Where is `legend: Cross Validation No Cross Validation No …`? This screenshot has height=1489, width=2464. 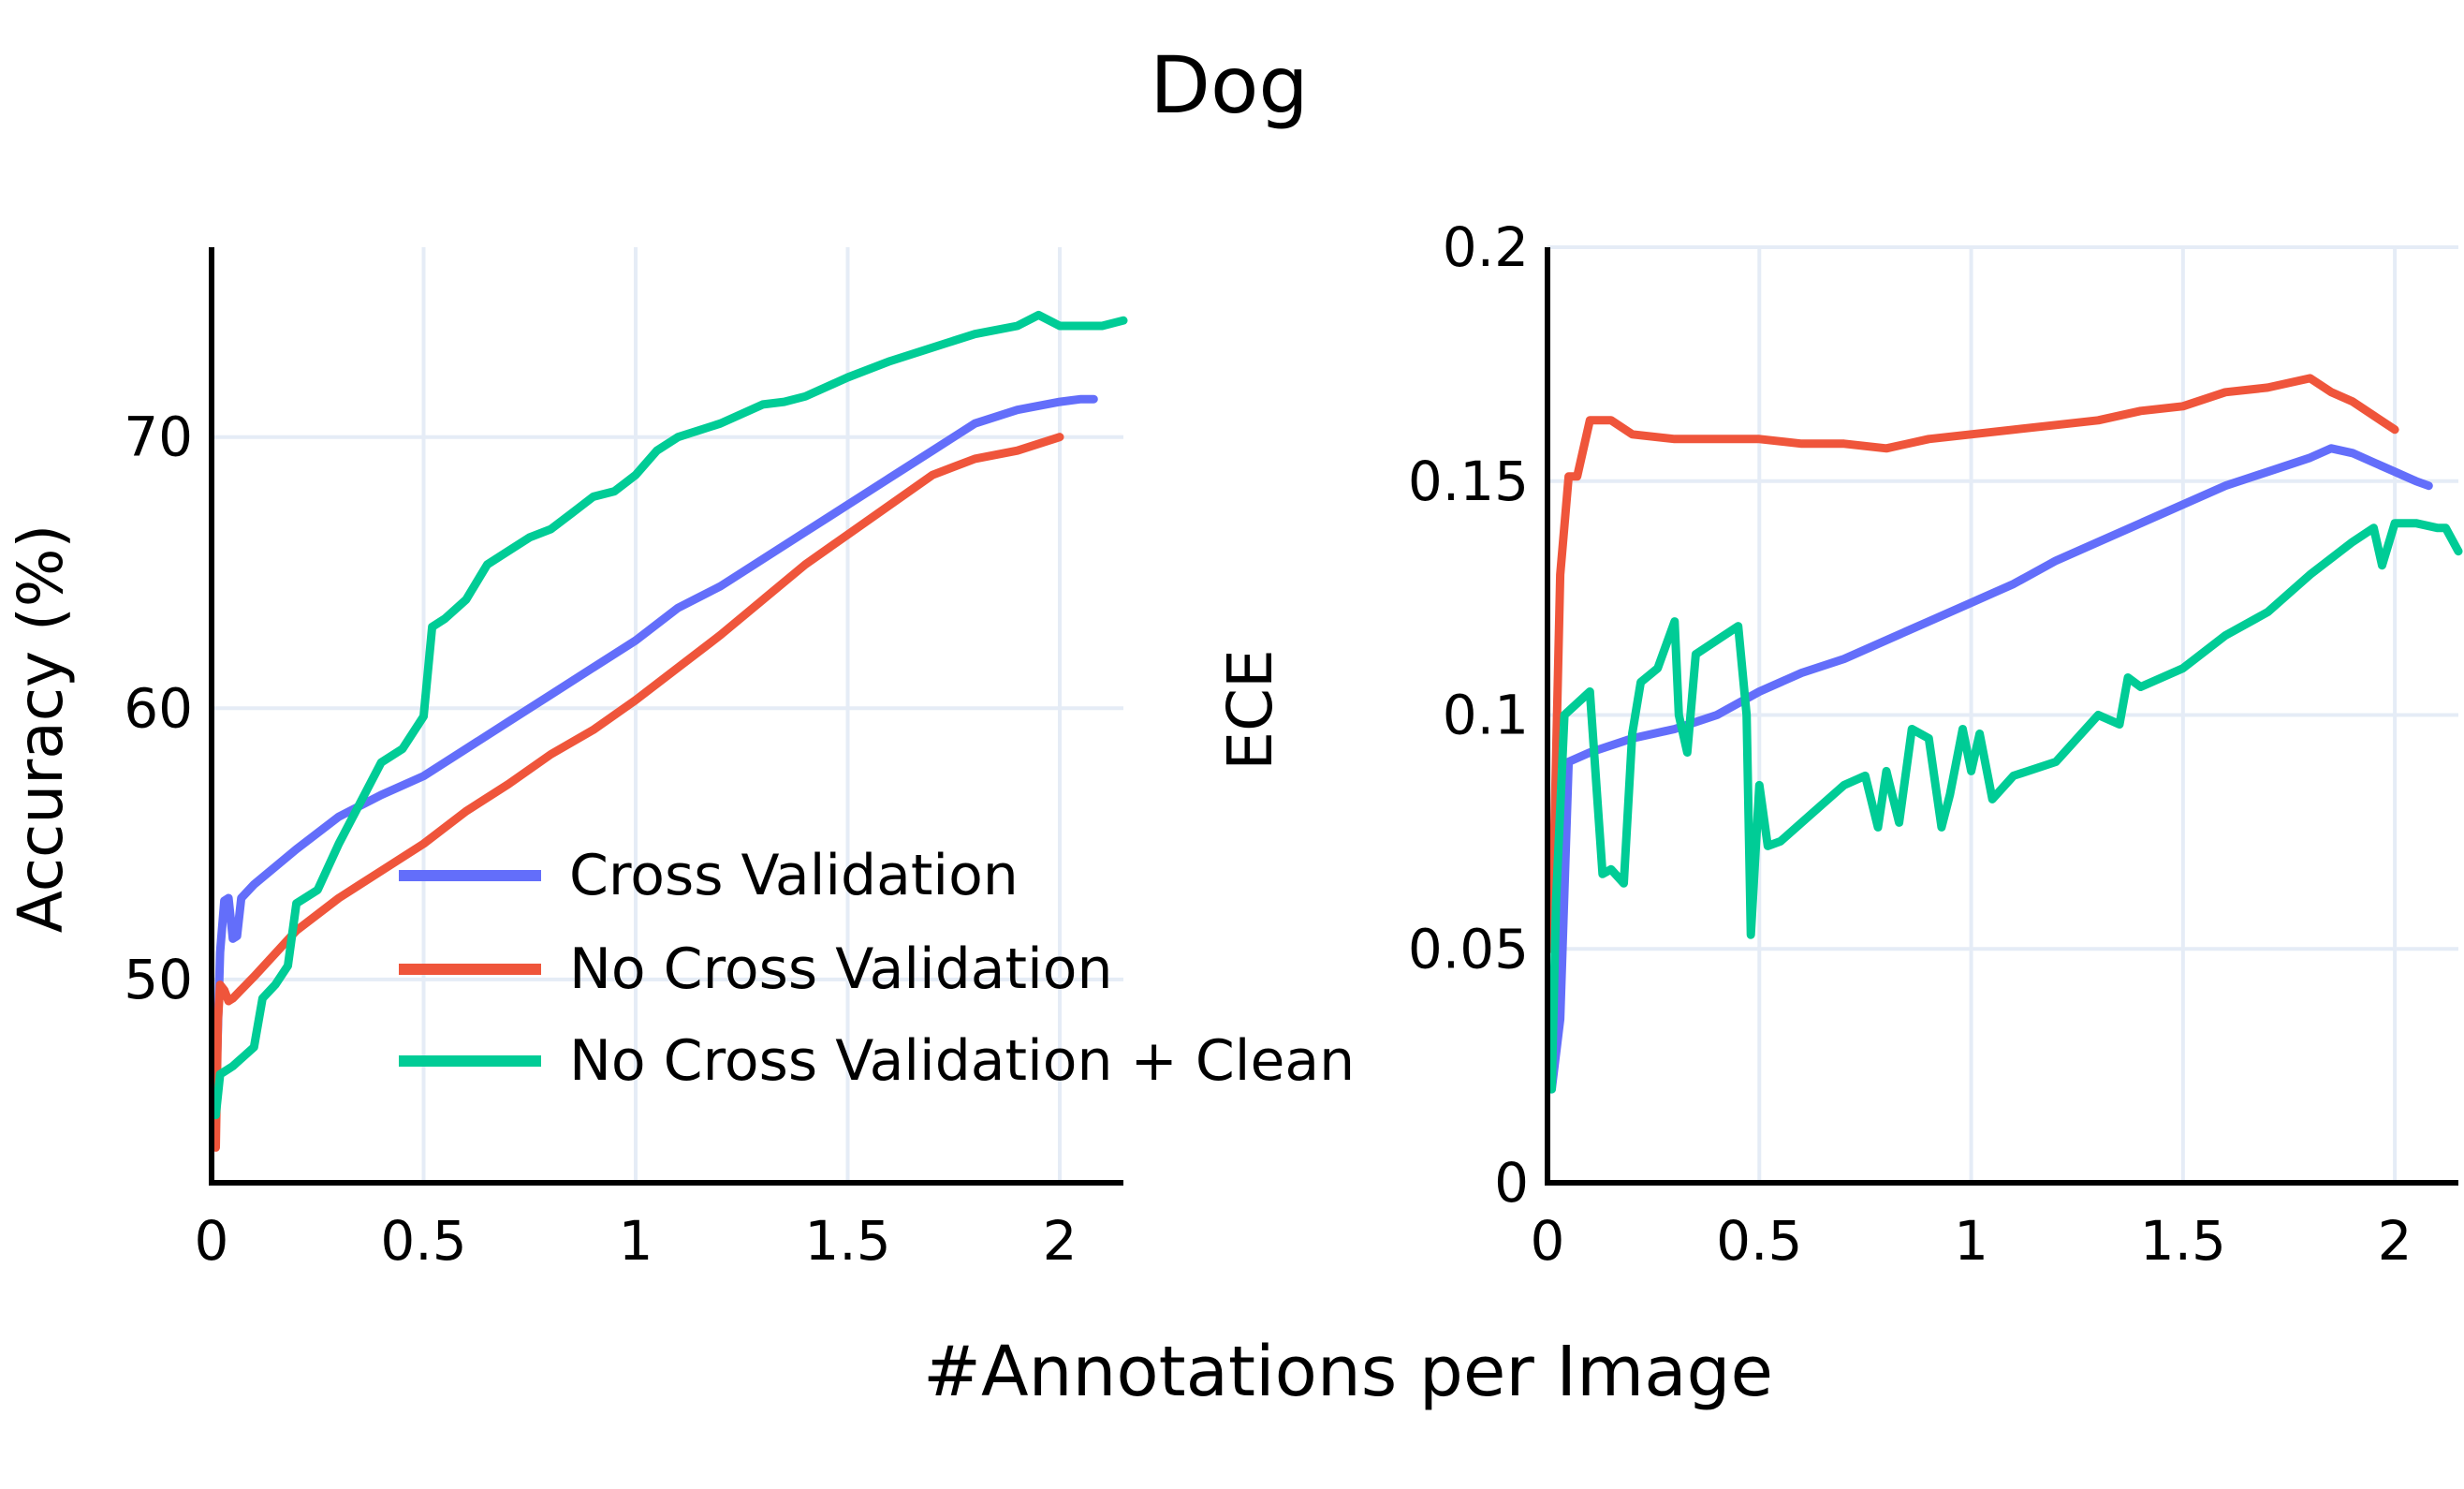
legend: Cross Validation No Cross Validation No … is located at coordinates (877, 968).